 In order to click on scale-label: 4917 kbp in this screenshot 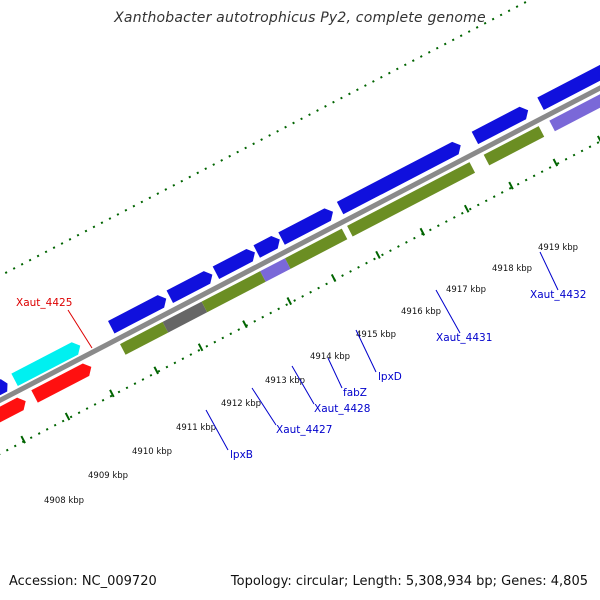, I will do `click(466, 290)`.